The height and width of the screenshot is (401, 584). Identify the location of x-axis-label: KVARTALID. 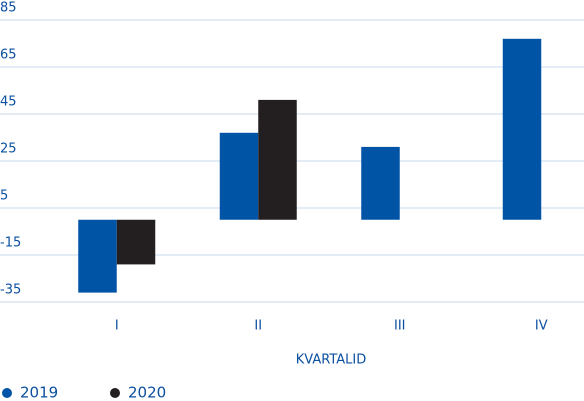
(331, 360).